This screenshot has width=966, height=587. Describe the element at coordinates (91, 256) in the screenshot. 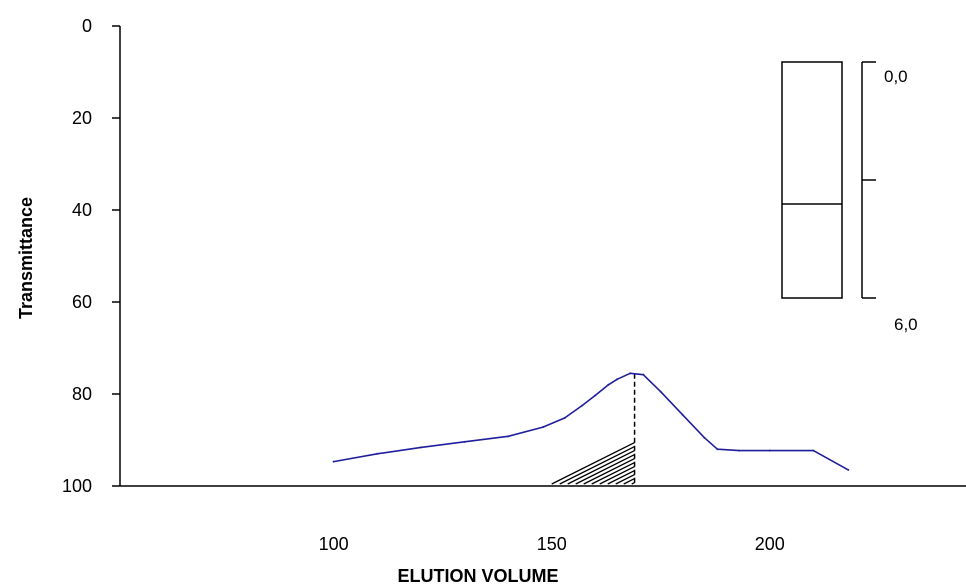

I see `y-ticks: 0 20 40 60 80 100` at that location.